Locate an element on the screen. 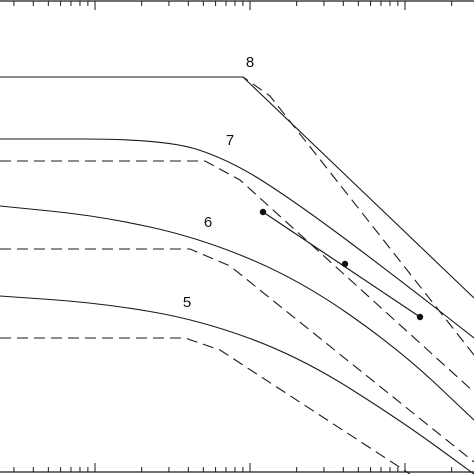 The width and height of the screenshot is (474, 474). top-axis-ticks is located at coordinates (233, 5).